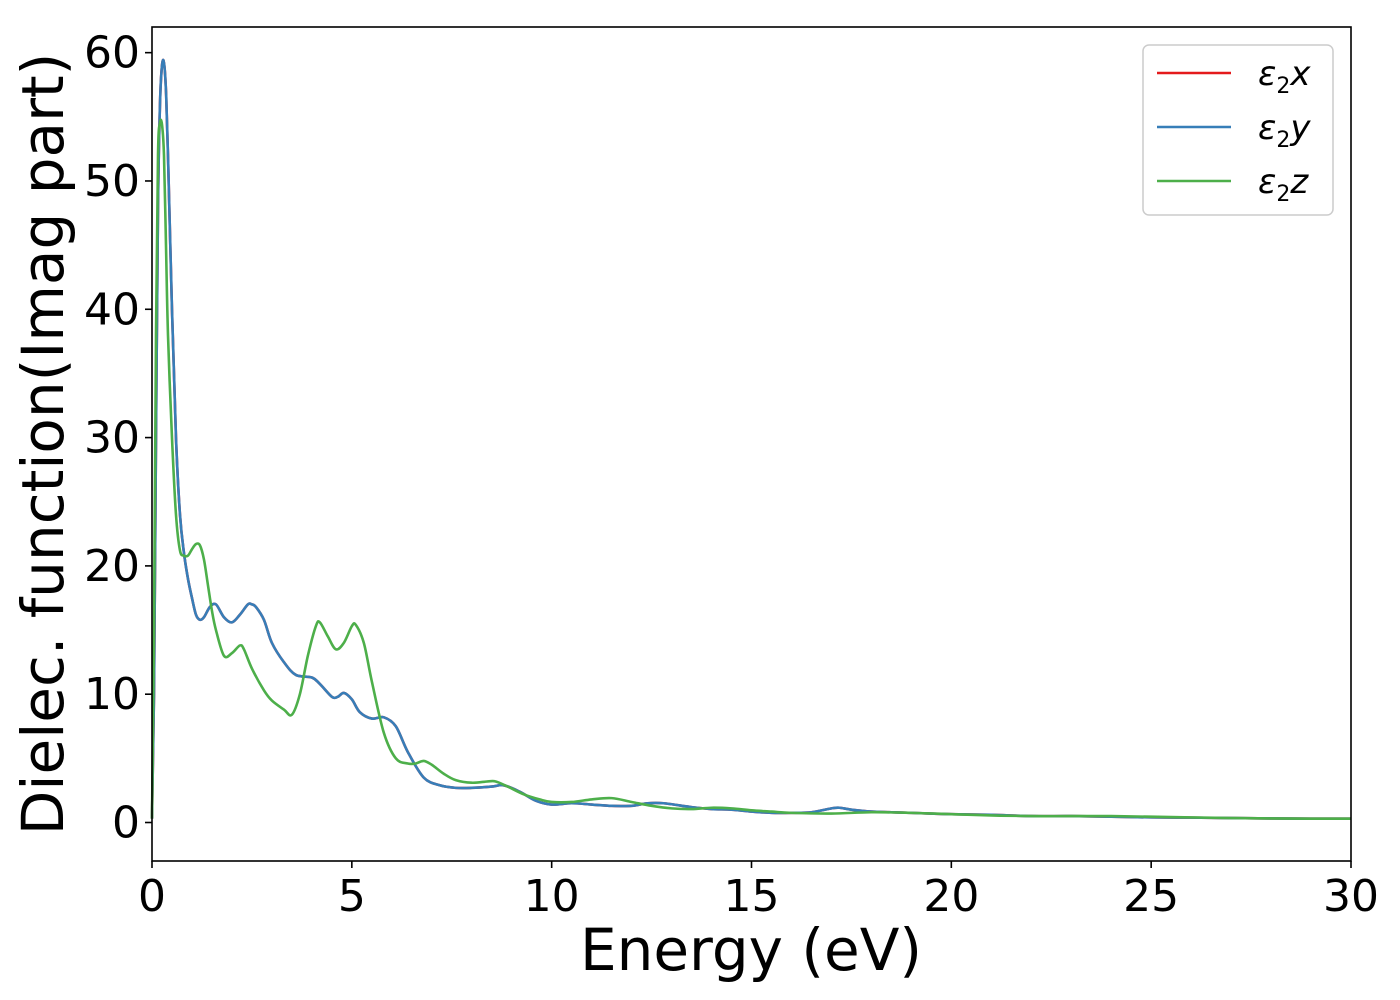 The width and height of the screenshot is (1400, 1000). I want to click on legend-label-suffix: y, so click(1300, 128).